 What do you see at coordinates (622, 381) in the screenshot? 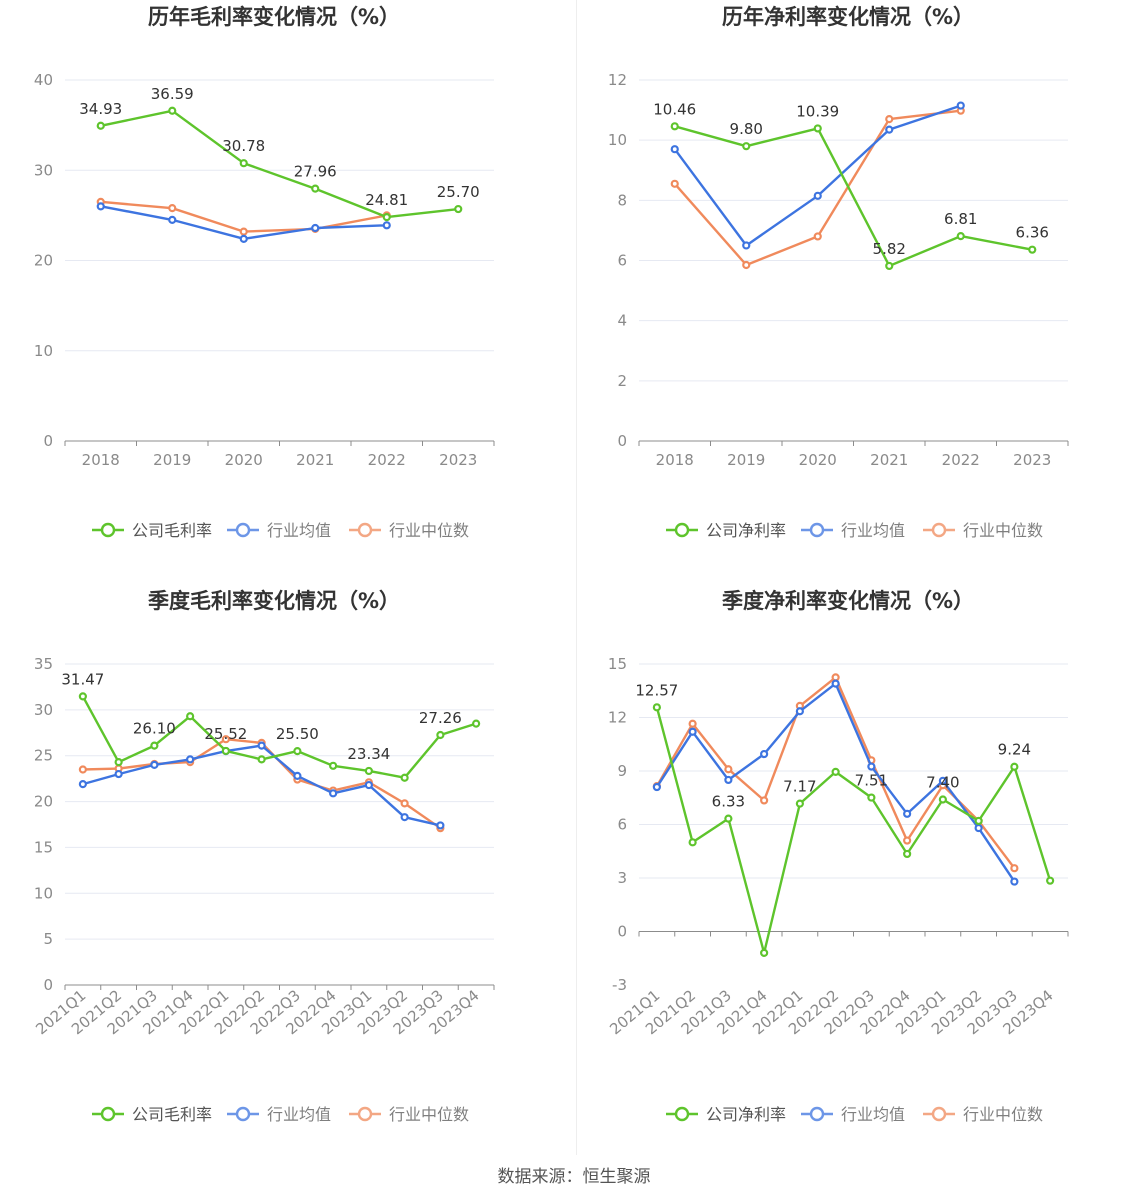
I see `y-tick-label: 2` at bounding box center [622, 381].